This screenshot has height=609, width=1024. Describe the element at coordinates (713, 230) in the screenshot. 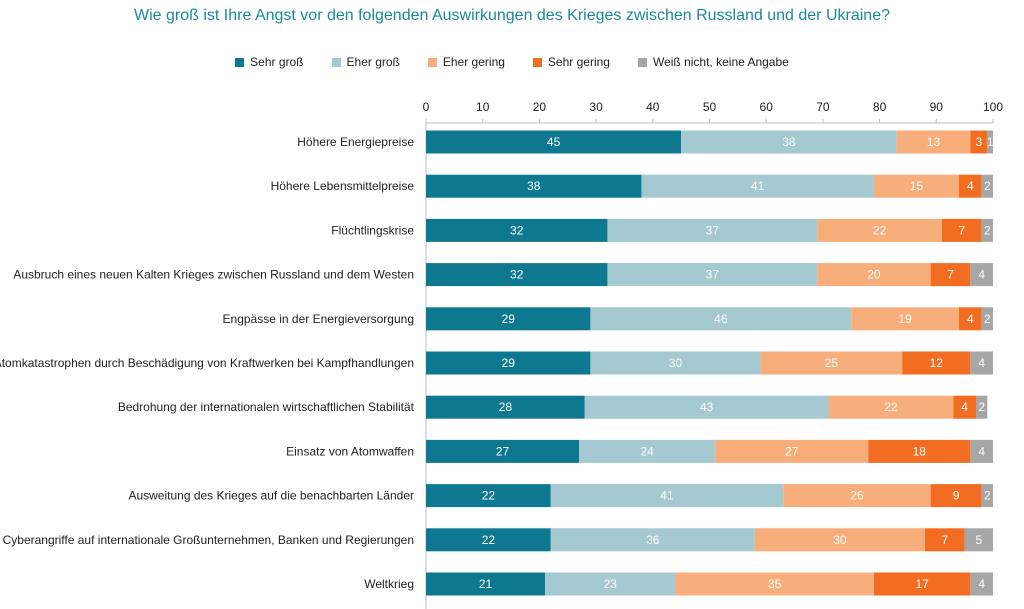

I see `bar-value-label: 37` at that location.